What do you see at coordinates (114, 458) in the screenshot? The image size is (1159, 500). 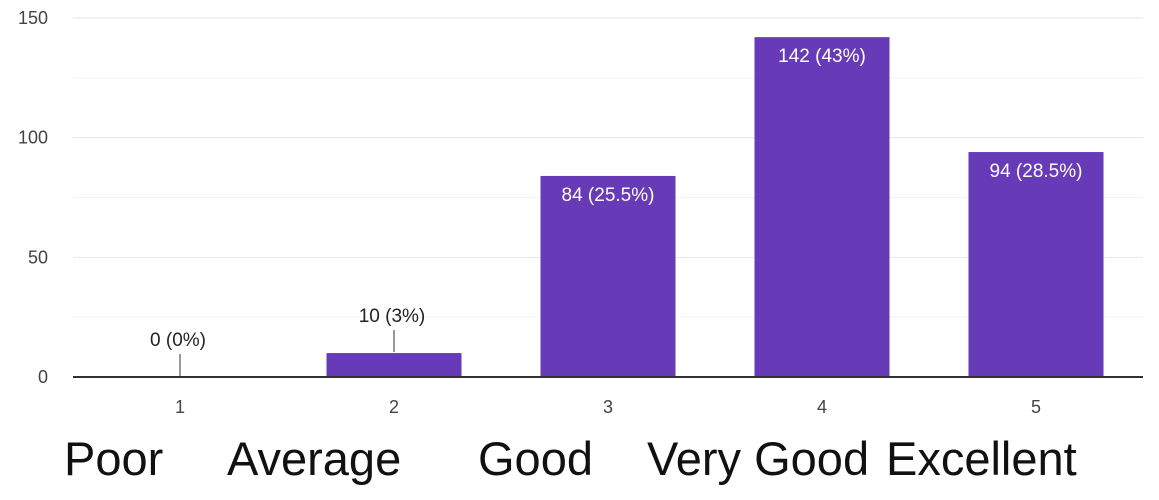 I see `rating-name-poor: Poor` at bounding box center [114, 458].